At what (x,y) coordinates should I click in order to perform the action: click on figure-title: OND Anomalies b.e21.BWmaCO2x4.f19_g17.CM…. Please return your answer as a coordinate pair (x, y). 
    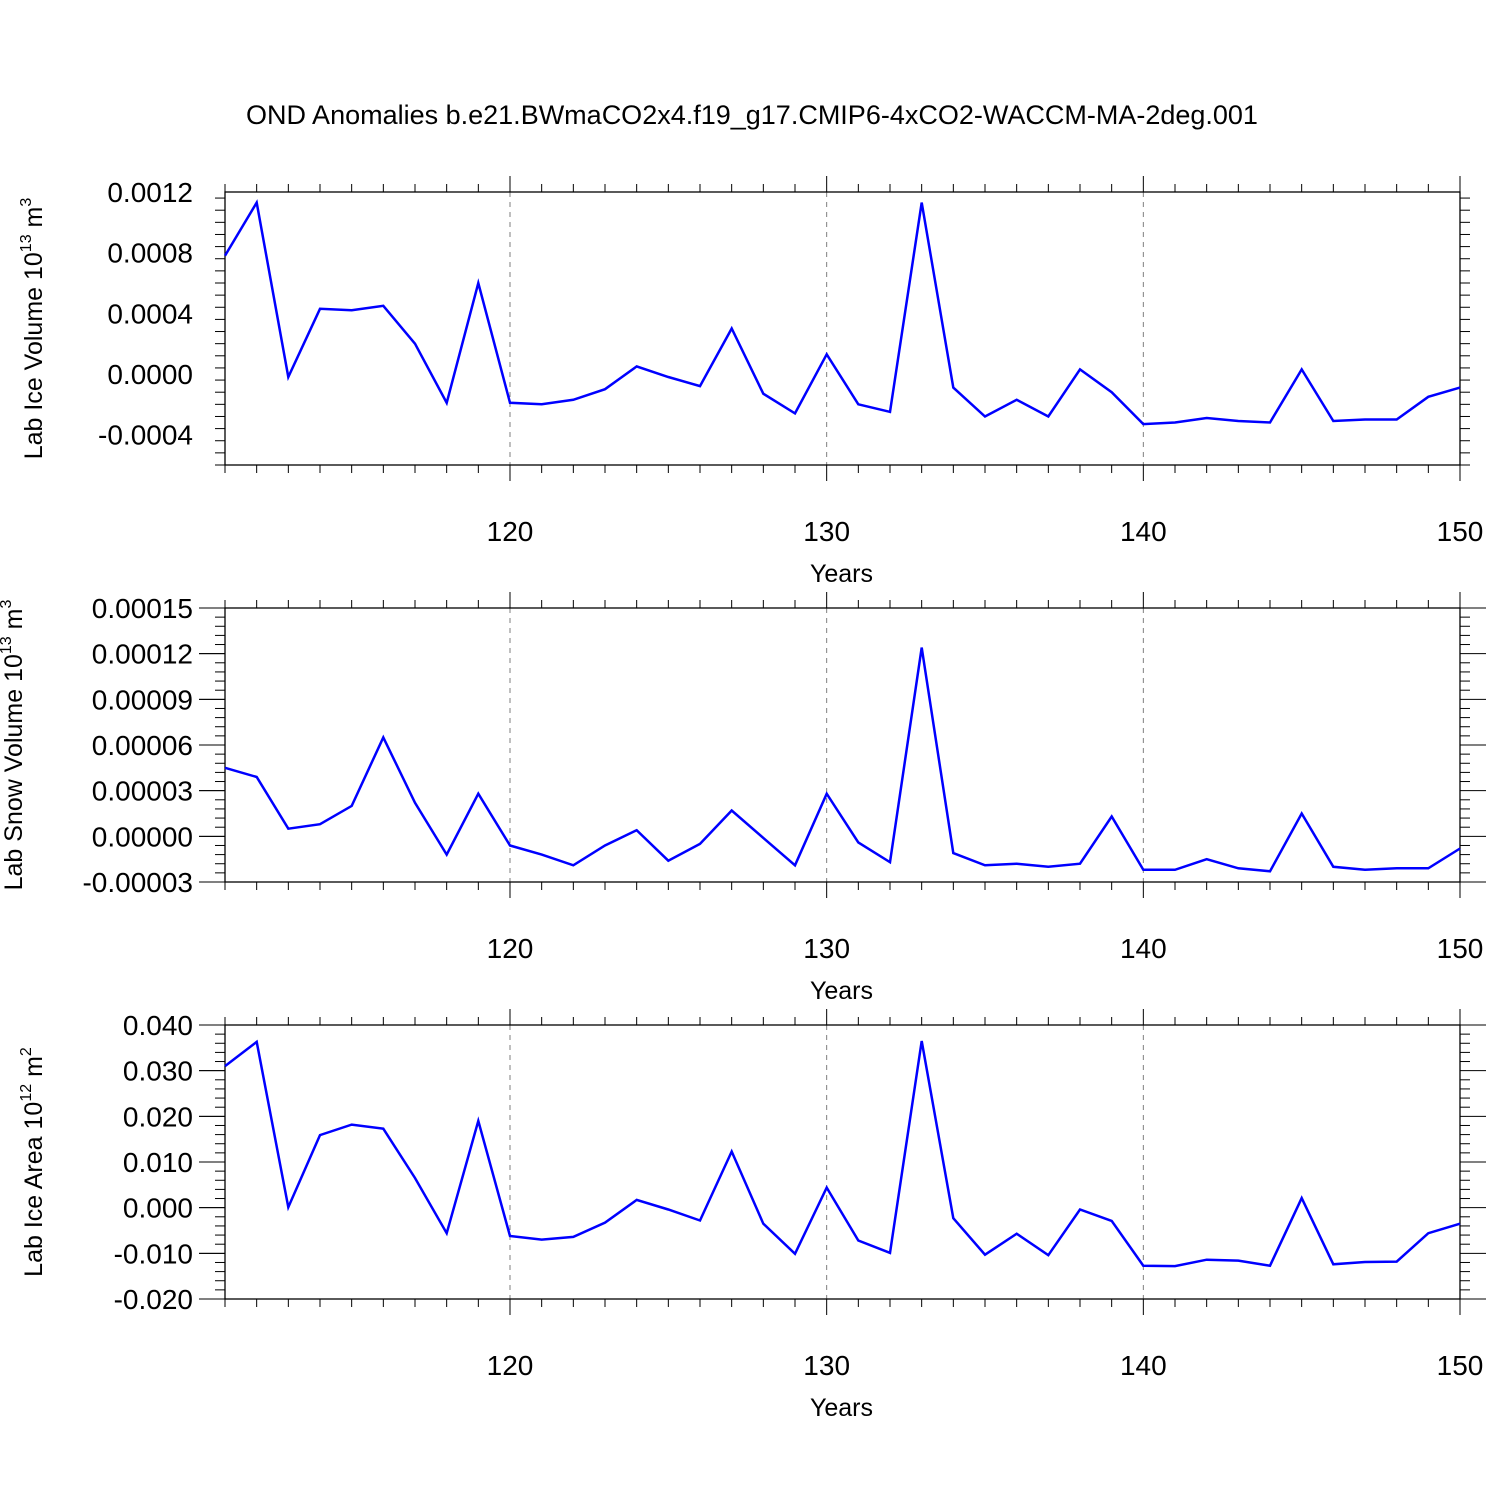
    Looking at the image, I should click on (752, 115).